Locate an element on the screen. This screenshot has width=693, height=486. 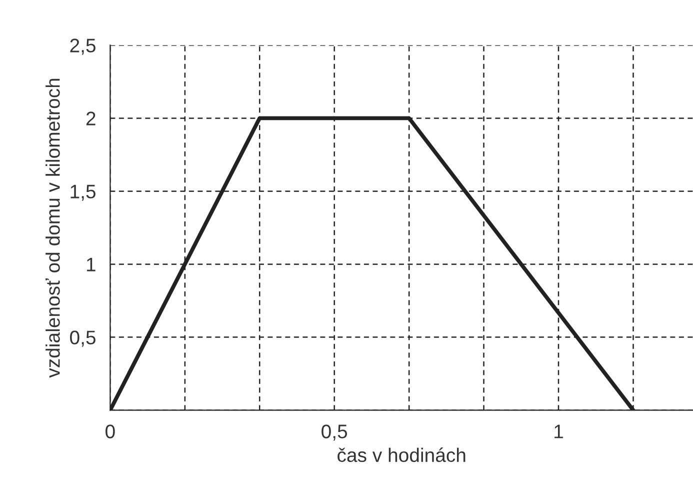
x-tick-label: 1 is located at coordinates (558, 431).